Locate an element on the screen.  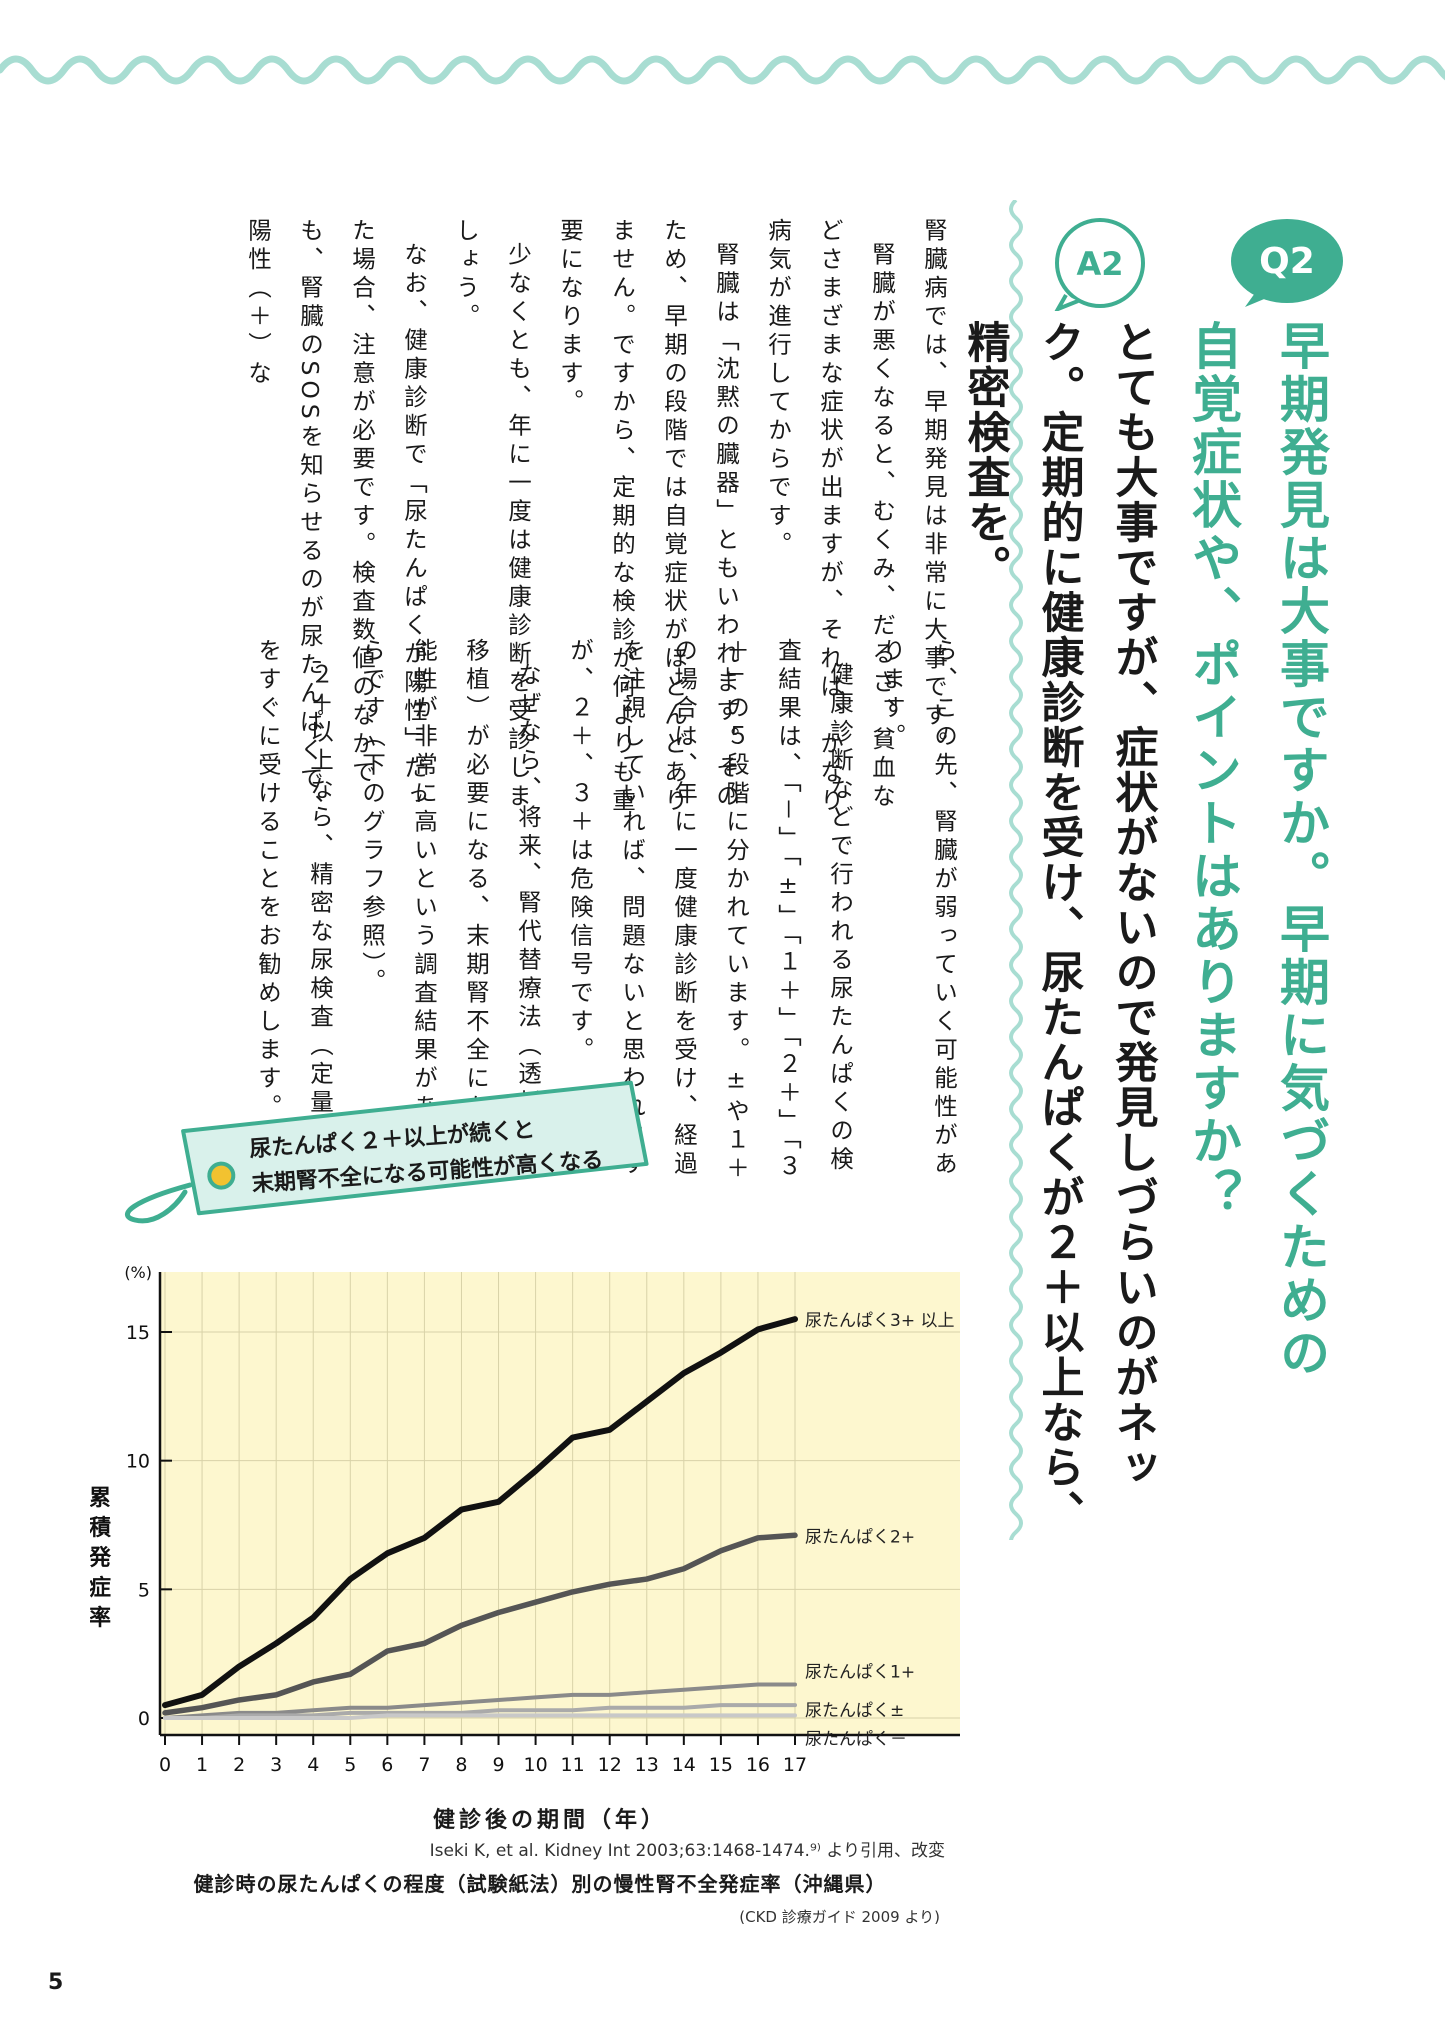
x-tick-label: 8 is located at coordinates (461, 1765).